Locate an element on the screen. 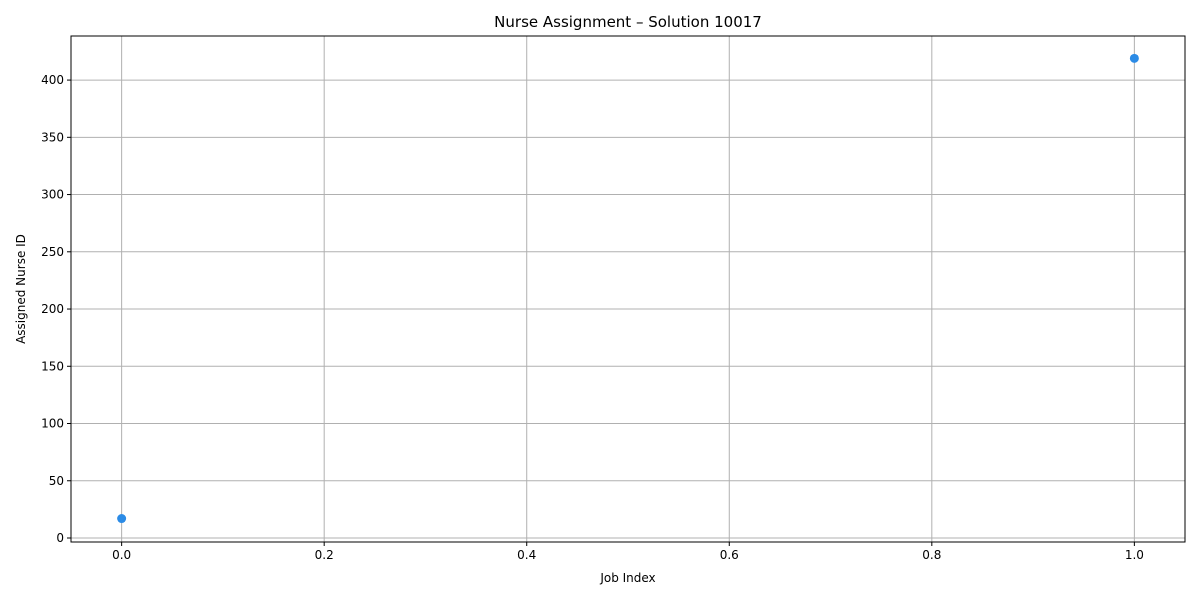 The width and height of the screenshot is (1200, 600). y-tick-label: 50 is located at coordinates (56, 481).